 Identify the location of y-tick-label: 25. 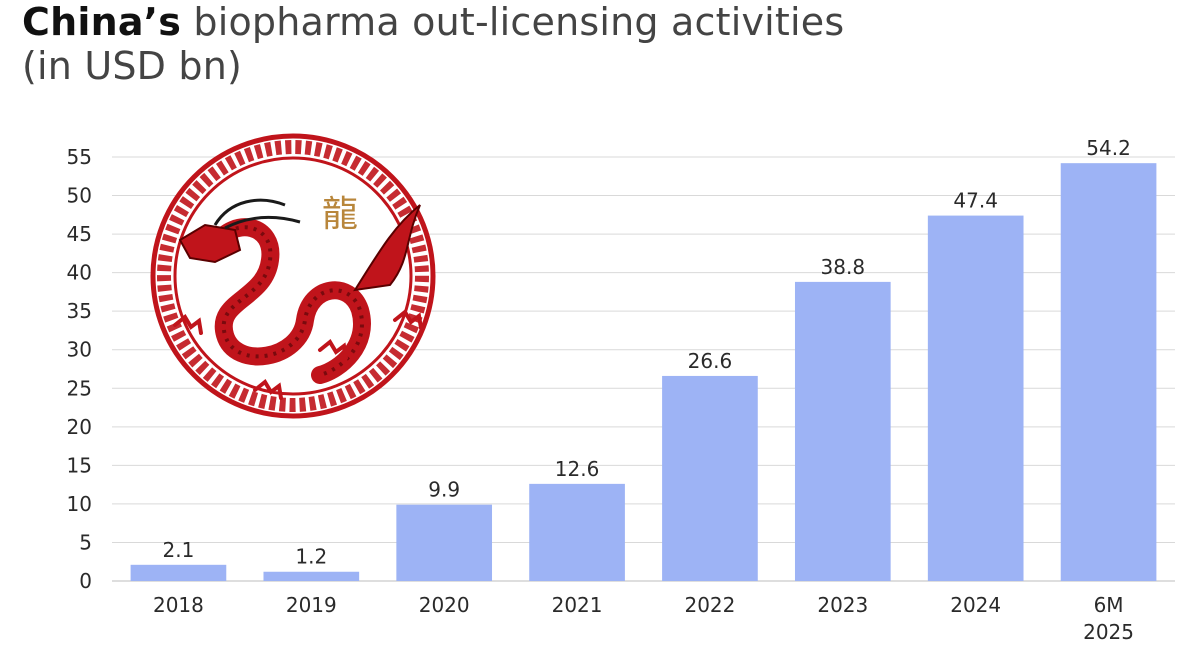
(79, 388).